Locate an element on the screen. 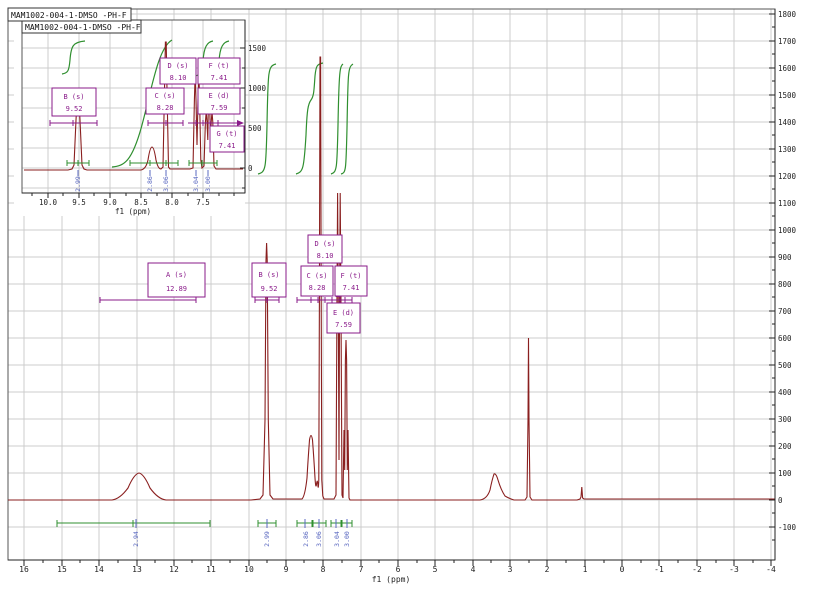 The height and width of the screenshot is (593, 817). integral-values-inset: 2.99 2.86 3.06 3.04 3.00 is located at coordinates (143, 184).